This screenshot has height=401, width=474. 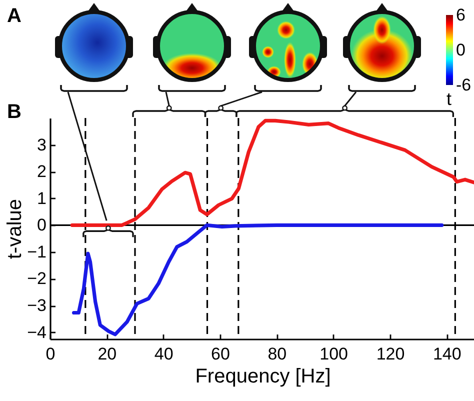 I want to click on x-tick-label: 60, so click(x=220, y=354).